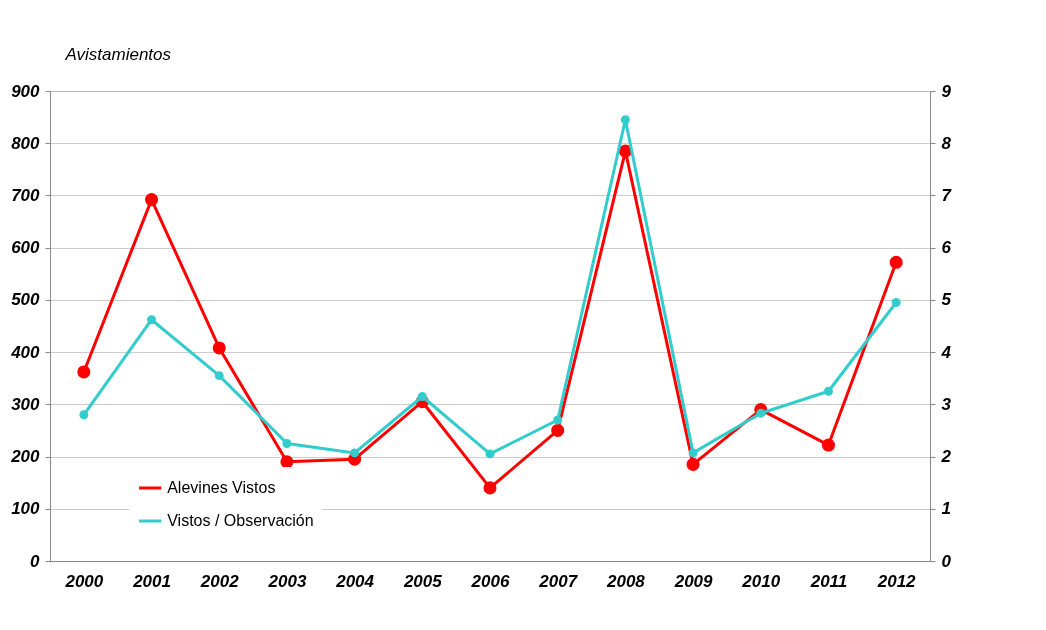 This screenshot has width=1046, height=630. What do you see at coordinates (35, 561) in the screenshot?
I see `y-tick-label: 0` at bounding box center [35, 561].